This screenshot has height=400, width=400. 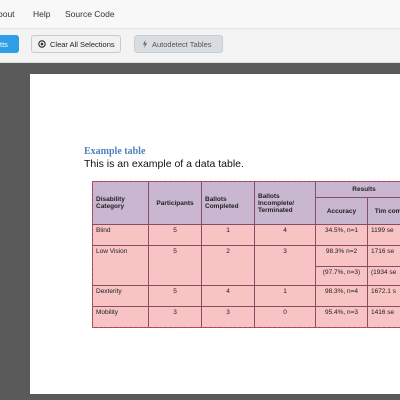 What do you see at coordinates (285, 296) in the screenshot?
I see `cell-incomplete: 1` at bounding box center [285, 296].